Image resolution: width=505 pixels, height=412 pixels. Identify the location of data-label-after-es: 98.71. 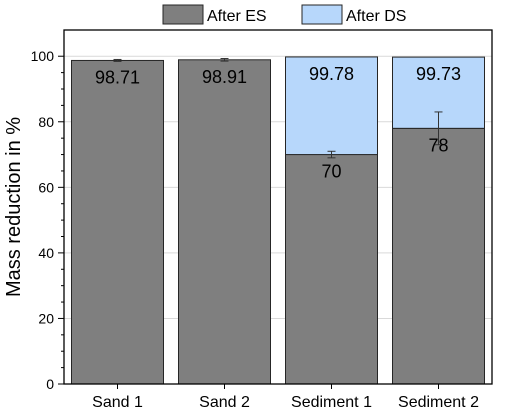
(117, 77).